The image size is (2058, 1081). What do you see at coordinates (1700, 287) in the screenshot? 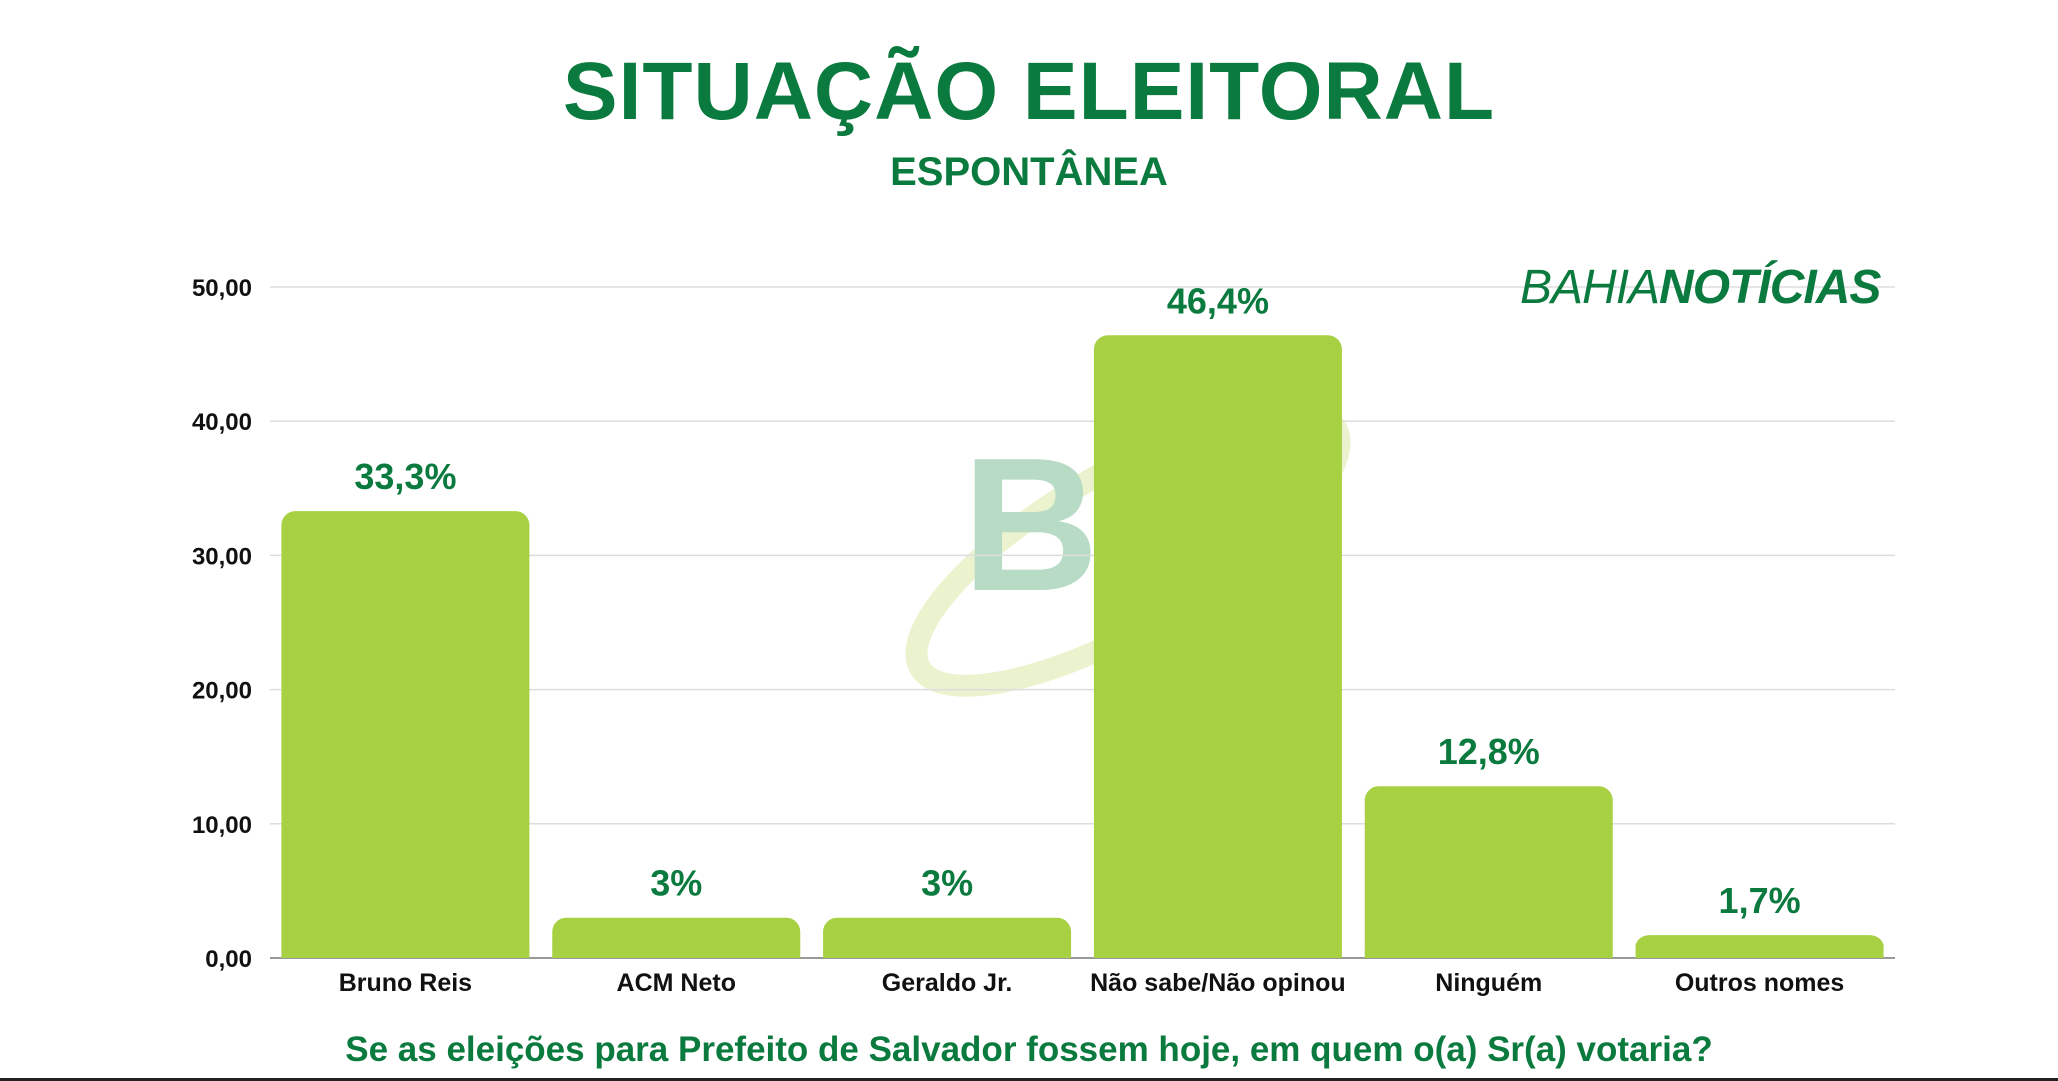
I see `bahia-noticias-logo: BAHIANOTÍCIAS` at bounding box center [1700, 287].